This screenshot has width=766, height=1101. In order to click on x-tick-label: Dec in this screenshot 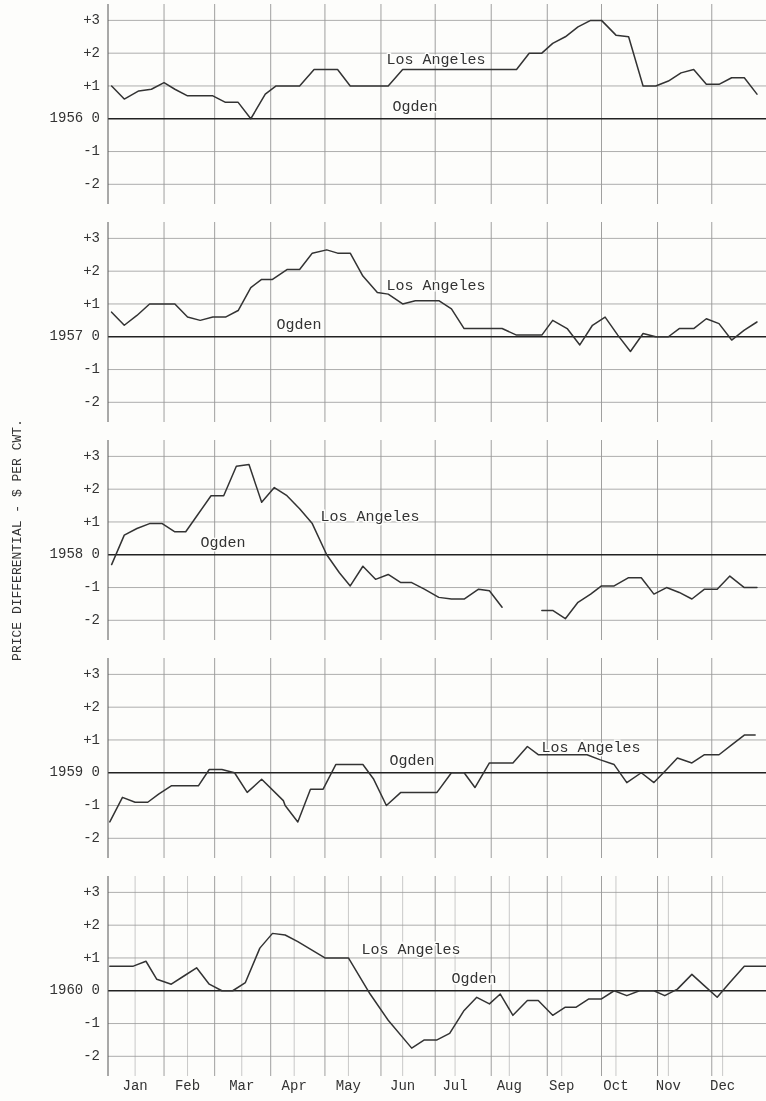, I will do `click(723, 1086)`.